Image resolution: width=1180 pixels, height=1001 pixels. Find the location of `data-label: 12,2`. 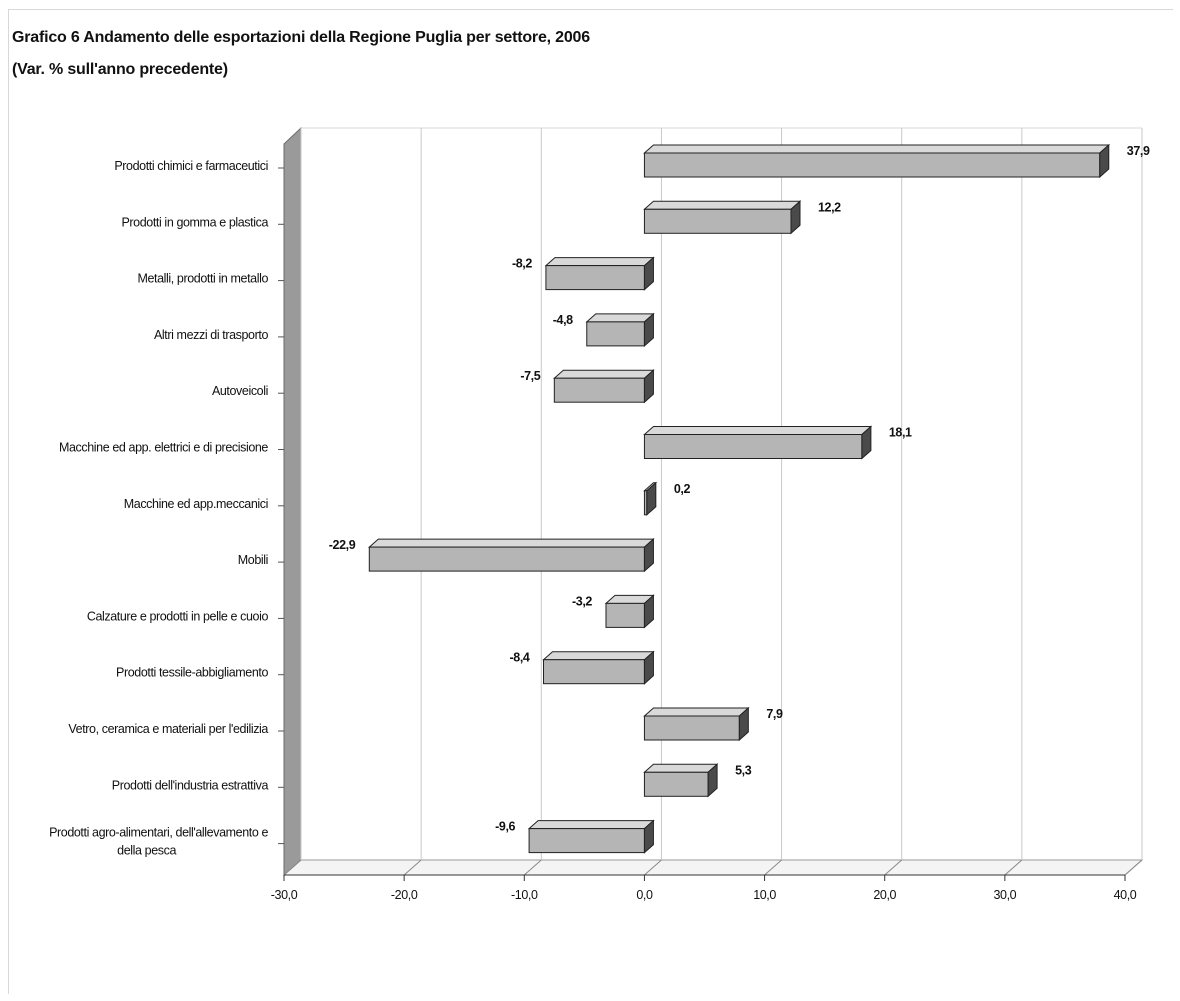

data-label: 12,2 is located at coordinates (829, 207).